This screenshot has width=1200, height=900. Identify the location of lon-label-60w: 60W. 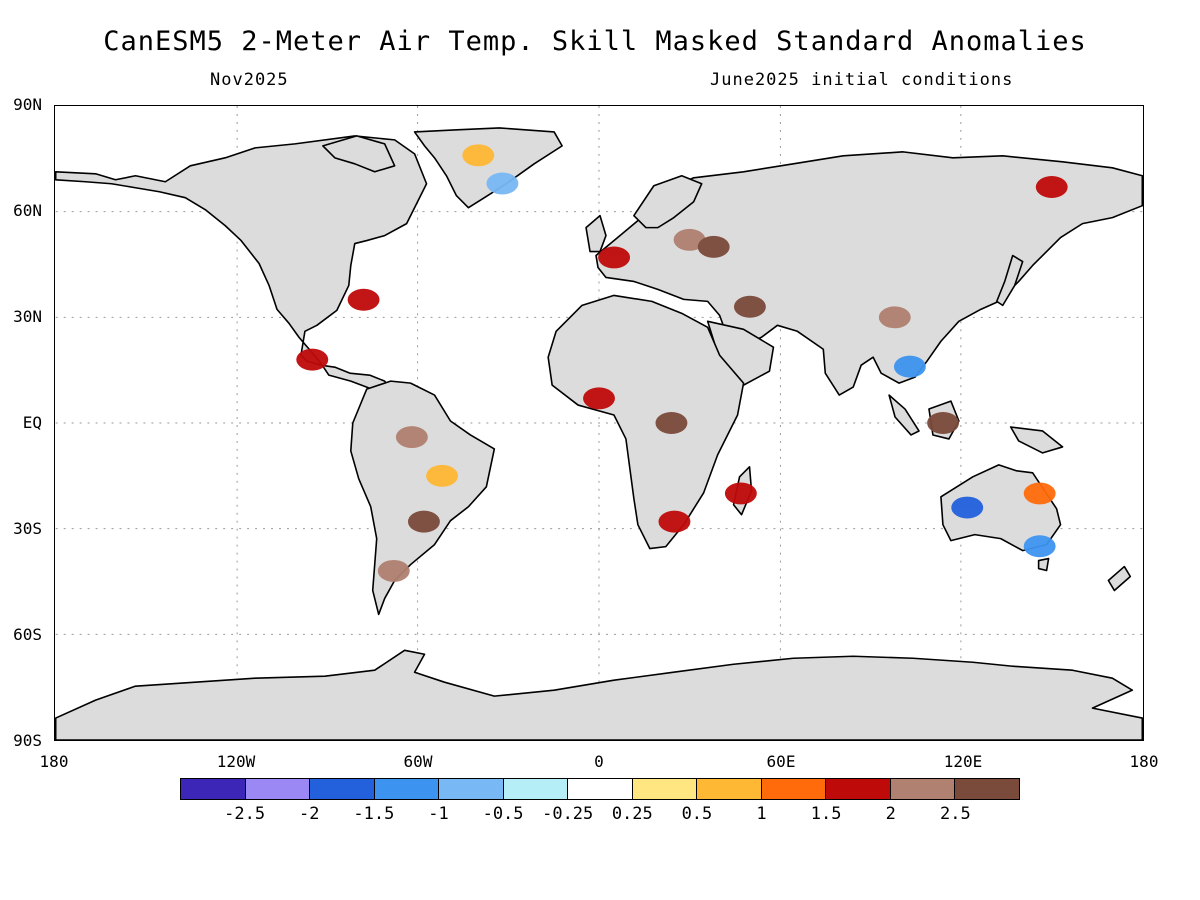
(418, 761).